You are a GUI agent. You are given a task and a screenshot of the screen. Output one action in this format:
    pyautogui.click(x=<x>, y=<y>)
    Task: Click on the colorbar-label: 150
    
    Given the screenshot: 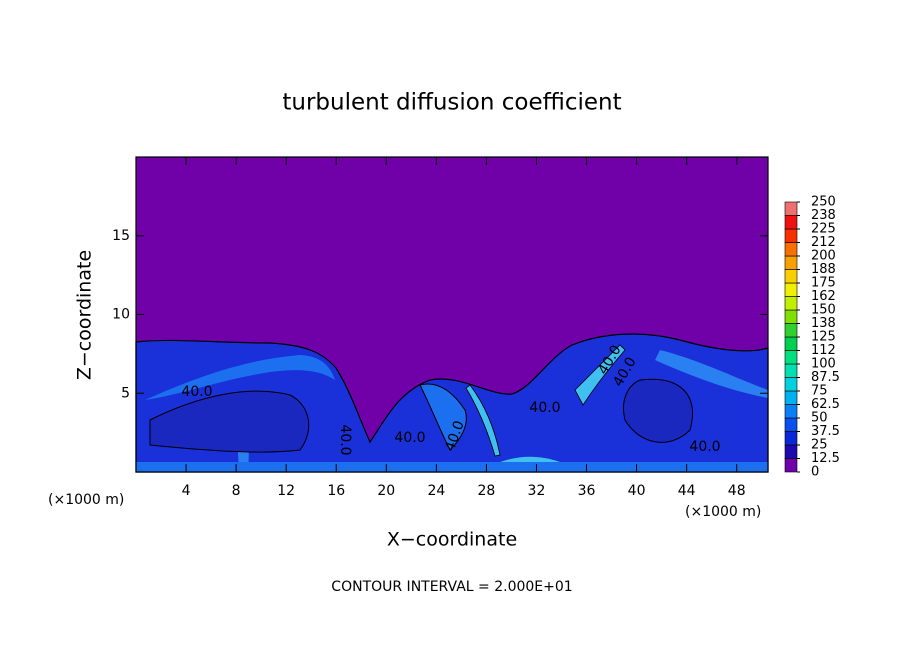 What is the action you would take?
    pyautogui.click(x=823, y=310)
    